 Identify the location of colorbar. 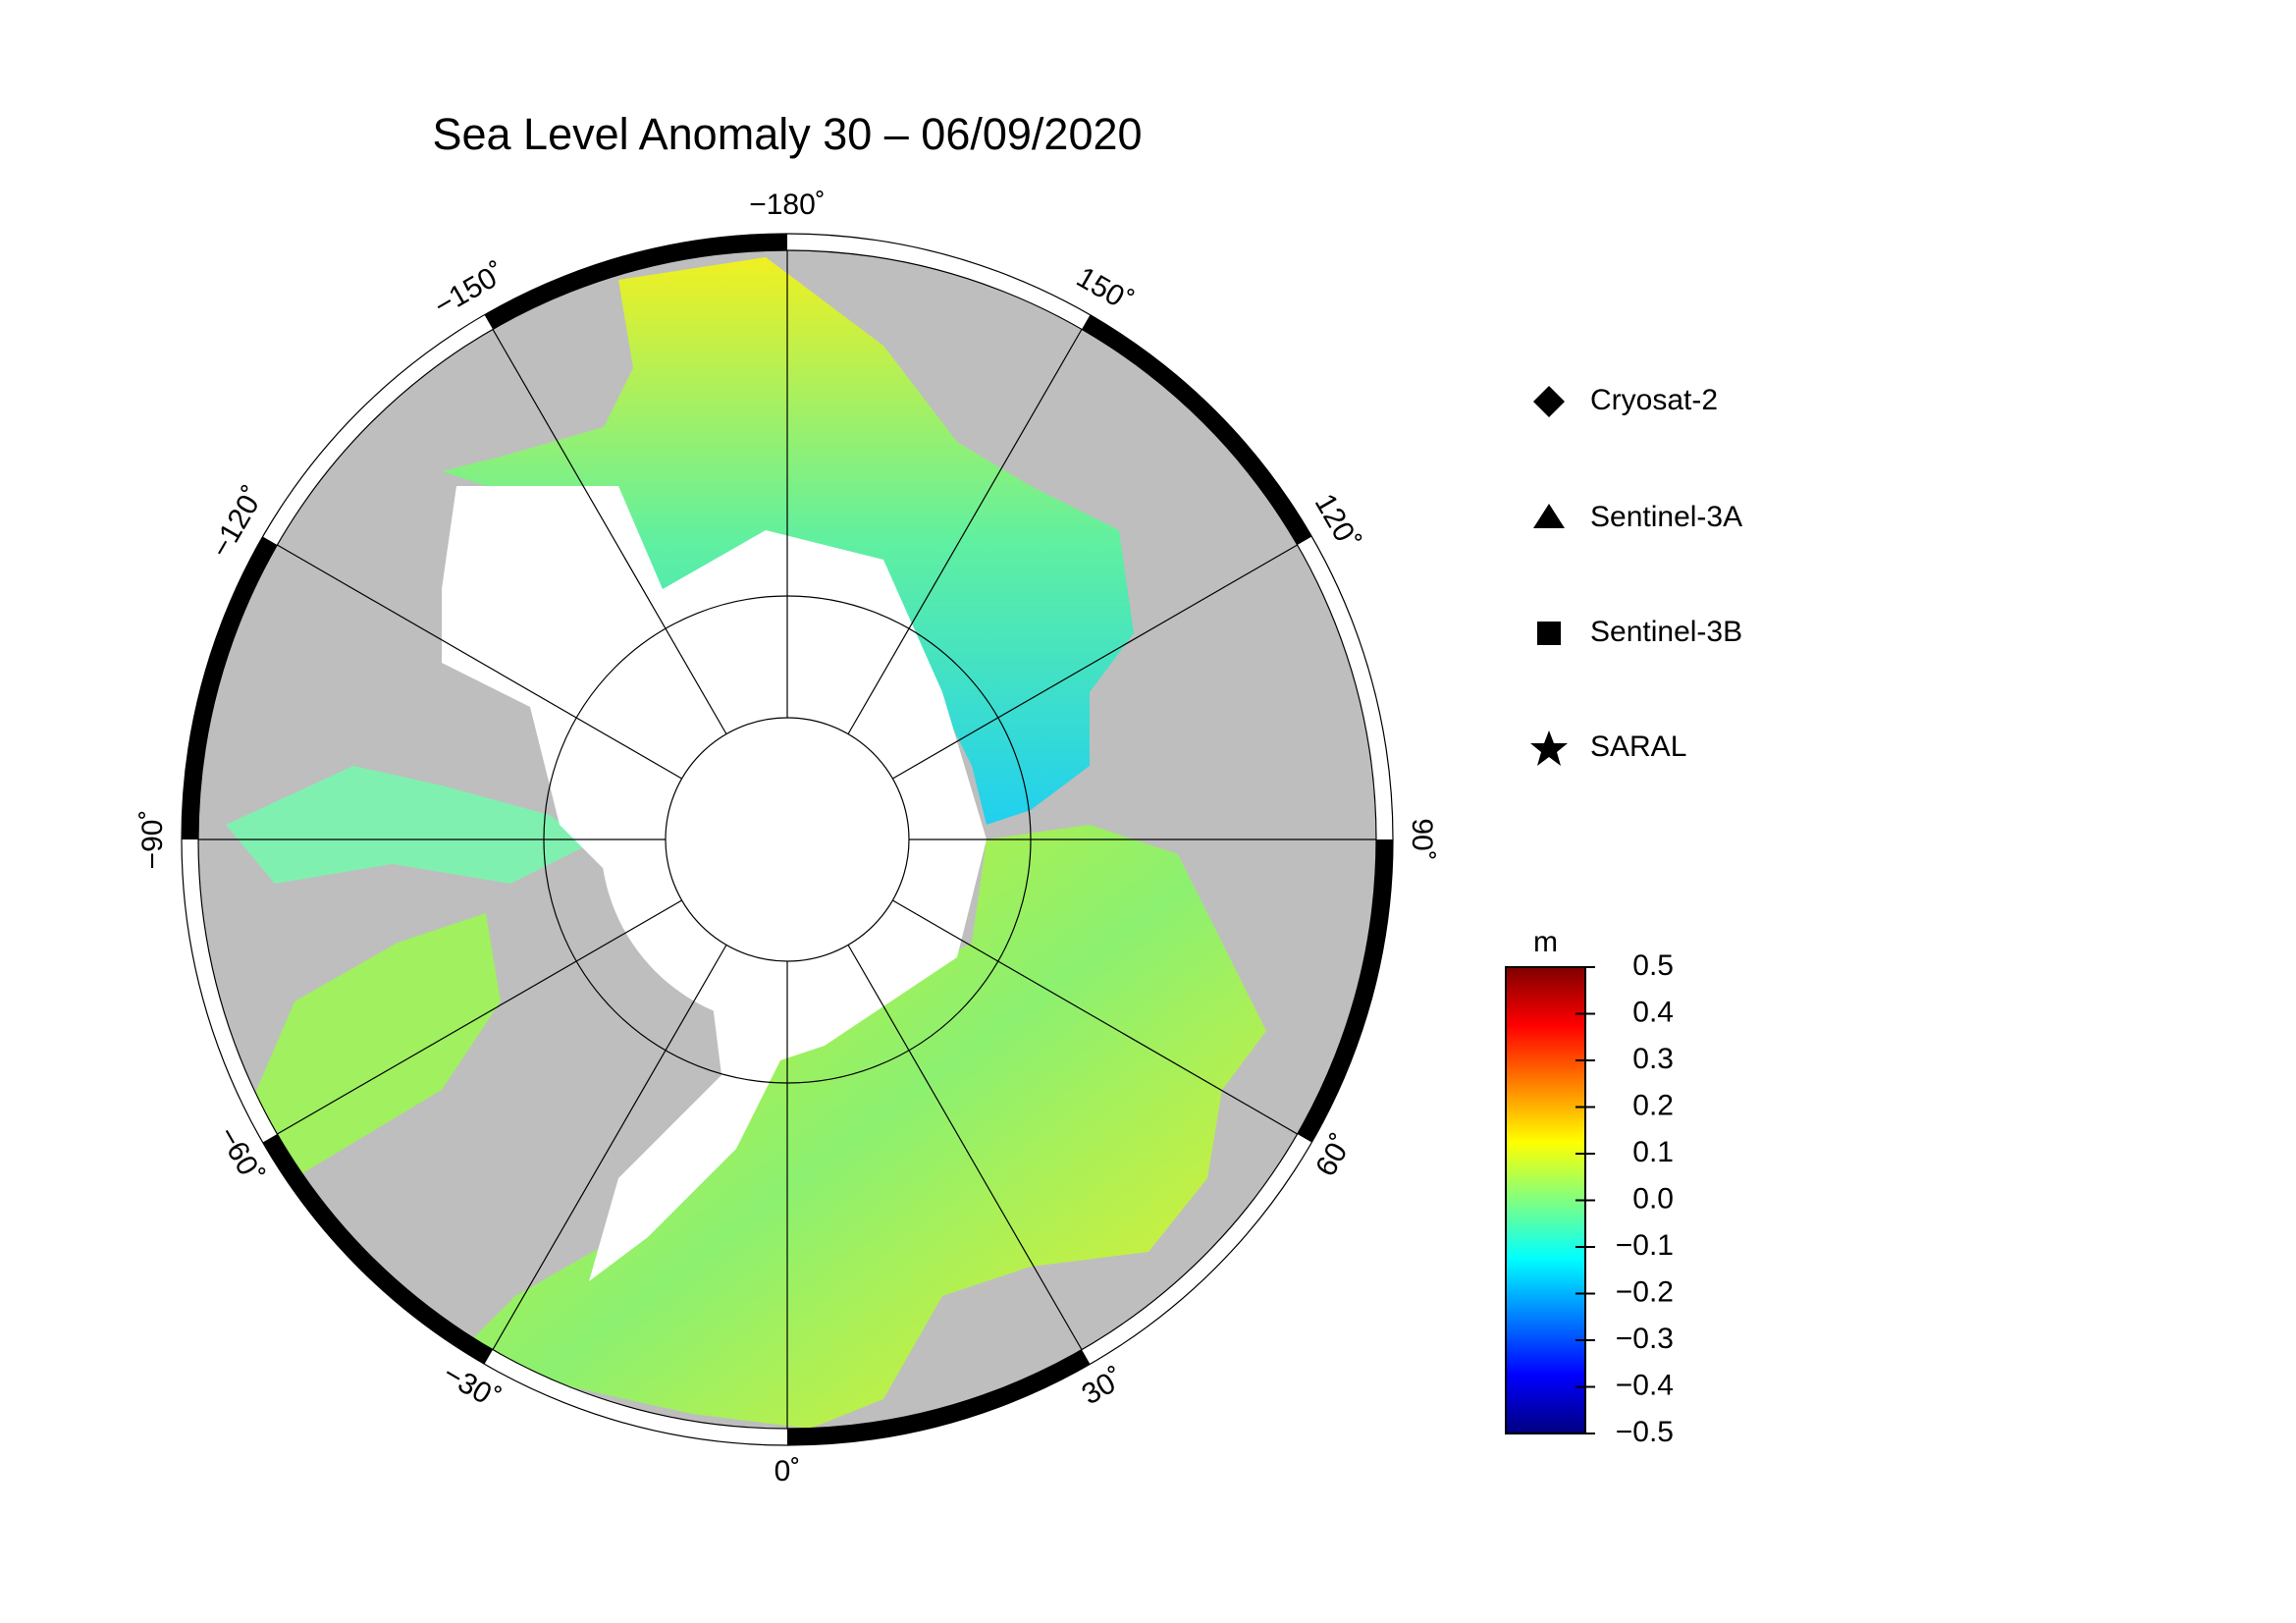
(1546, 1200).